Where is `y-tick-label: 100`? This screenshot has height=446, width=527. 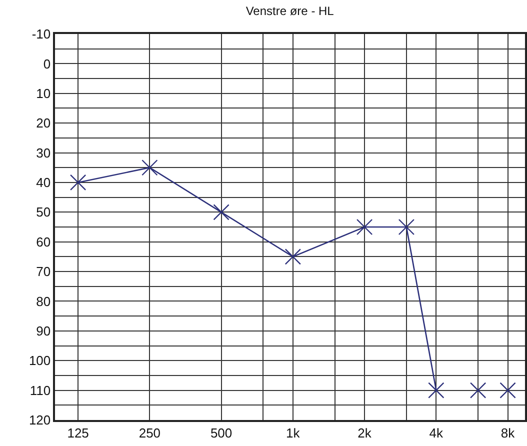
y-tick-label: 100 is located at coordinates (39, 360).